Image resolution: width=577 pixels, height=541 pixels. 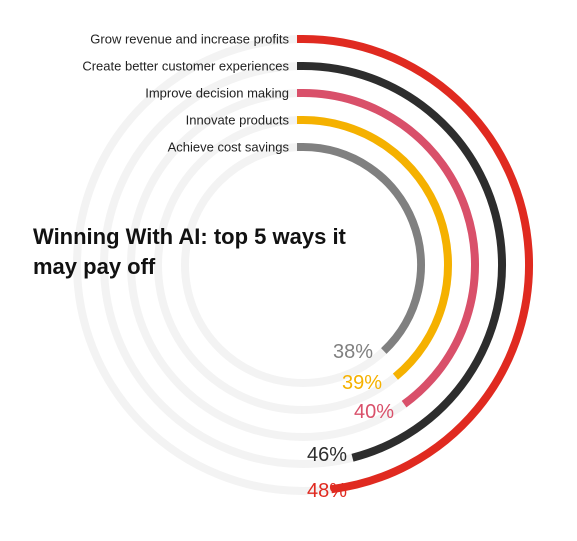 What do you see at coordinates (364, 248) in the screenshot?
I see `arc-achieve-cost-savings` at bounding box center [364, 248].